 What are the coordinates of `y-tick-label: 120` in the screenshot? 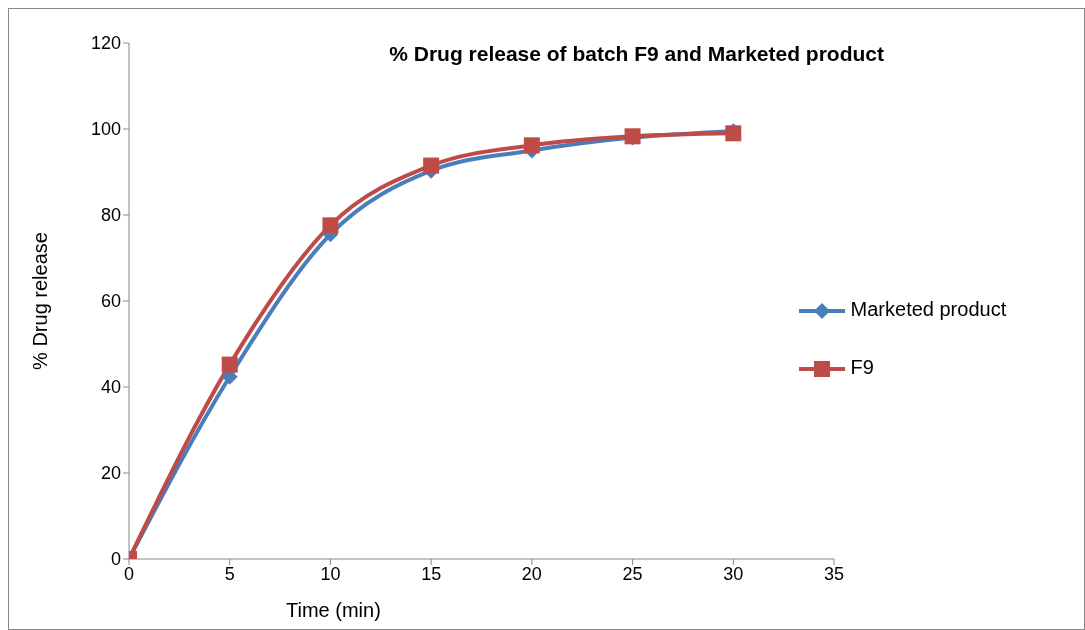 It's located at (105, 43).